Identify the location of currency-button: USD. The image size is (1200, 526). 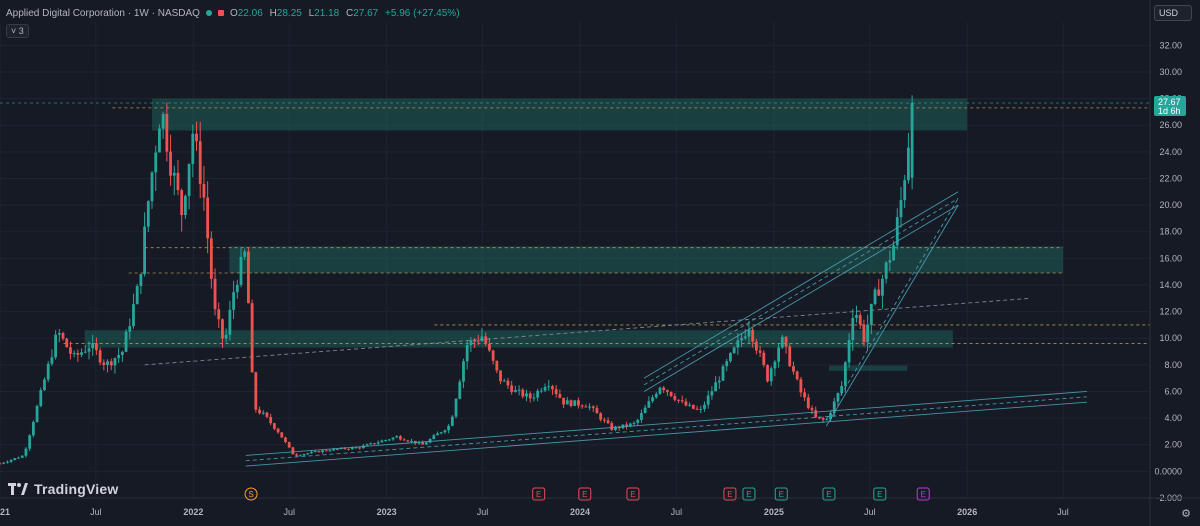
(1173, 13).